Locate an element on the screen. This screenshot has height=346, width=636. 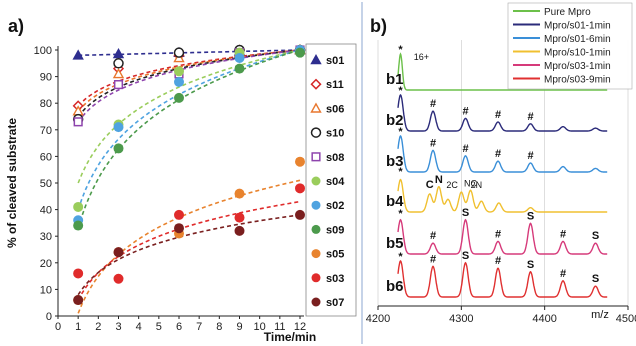
panel-a-y-axis-label: % of cleaved substrate is located at coordinates (12, 183).